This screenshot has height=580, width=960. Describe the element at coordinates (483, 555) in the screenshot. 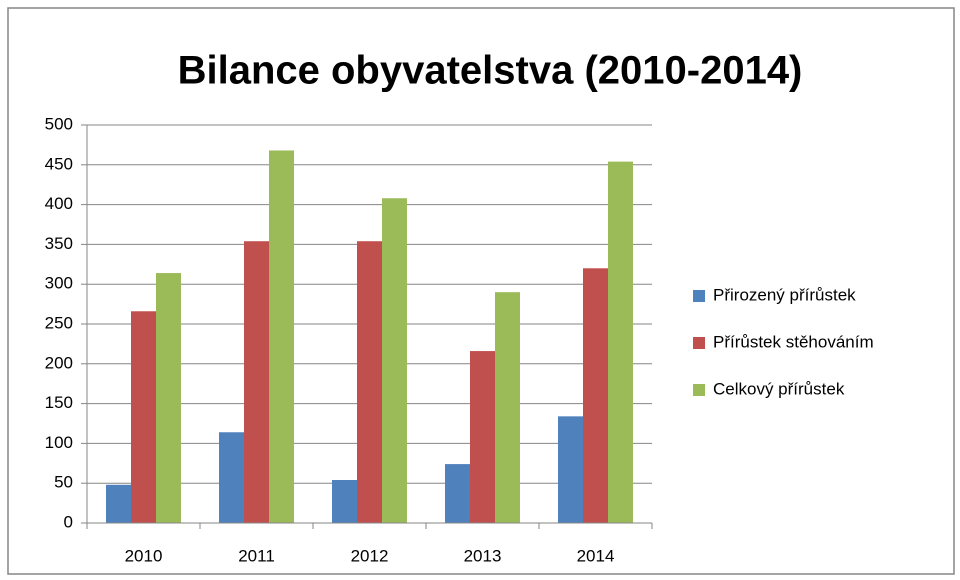

I see `x-tick-label: 2013` at that location.